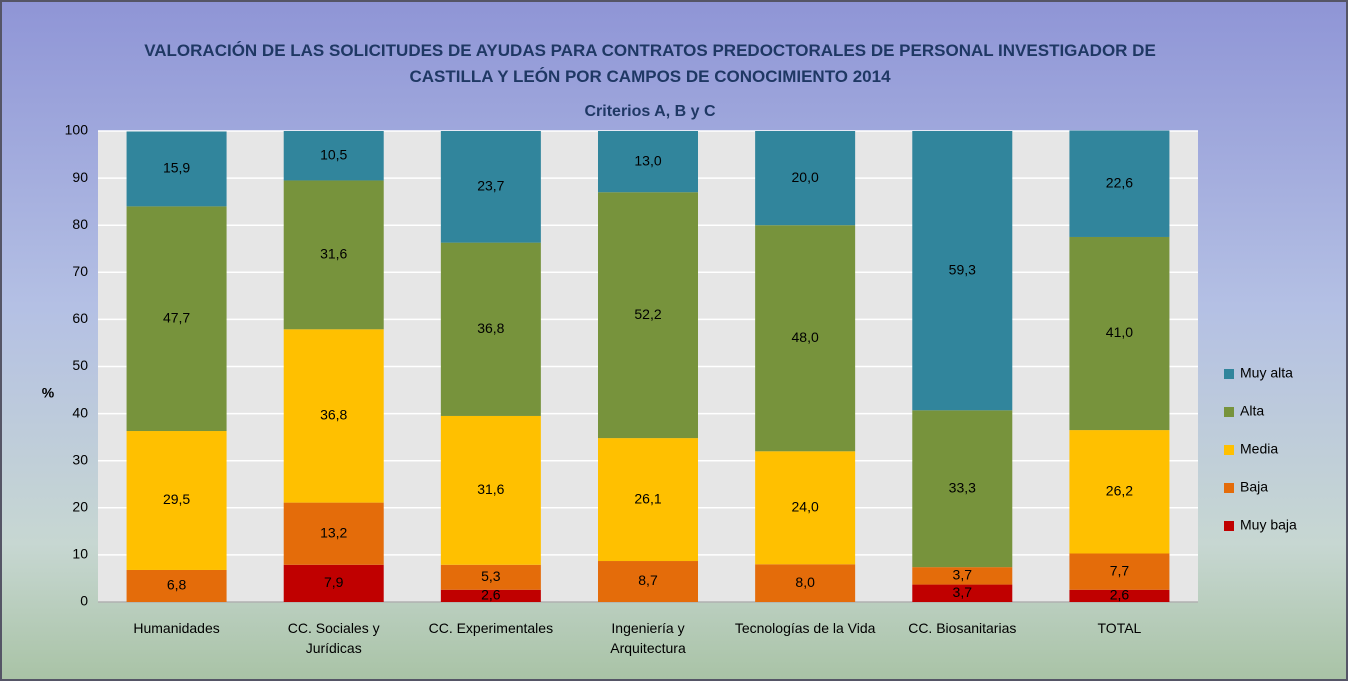 The width and height of the screenshot is (1348, 681). I want to click on chart-subtitle: Criterios A, B y C, so click(650, 111).